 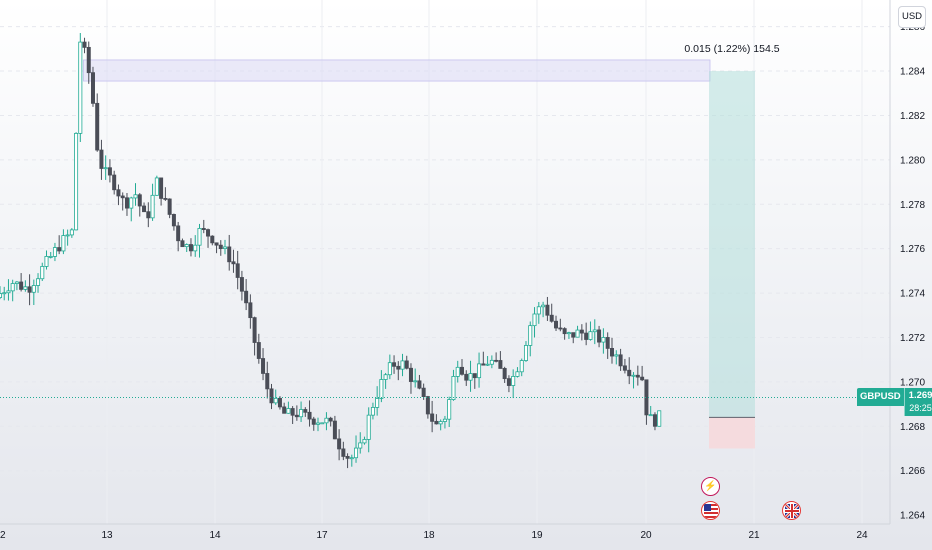 What do you see at coordinates (710, 486) in the screenshot?
I see `lightning-icon: ⚡` at bounding box center [710, 486].